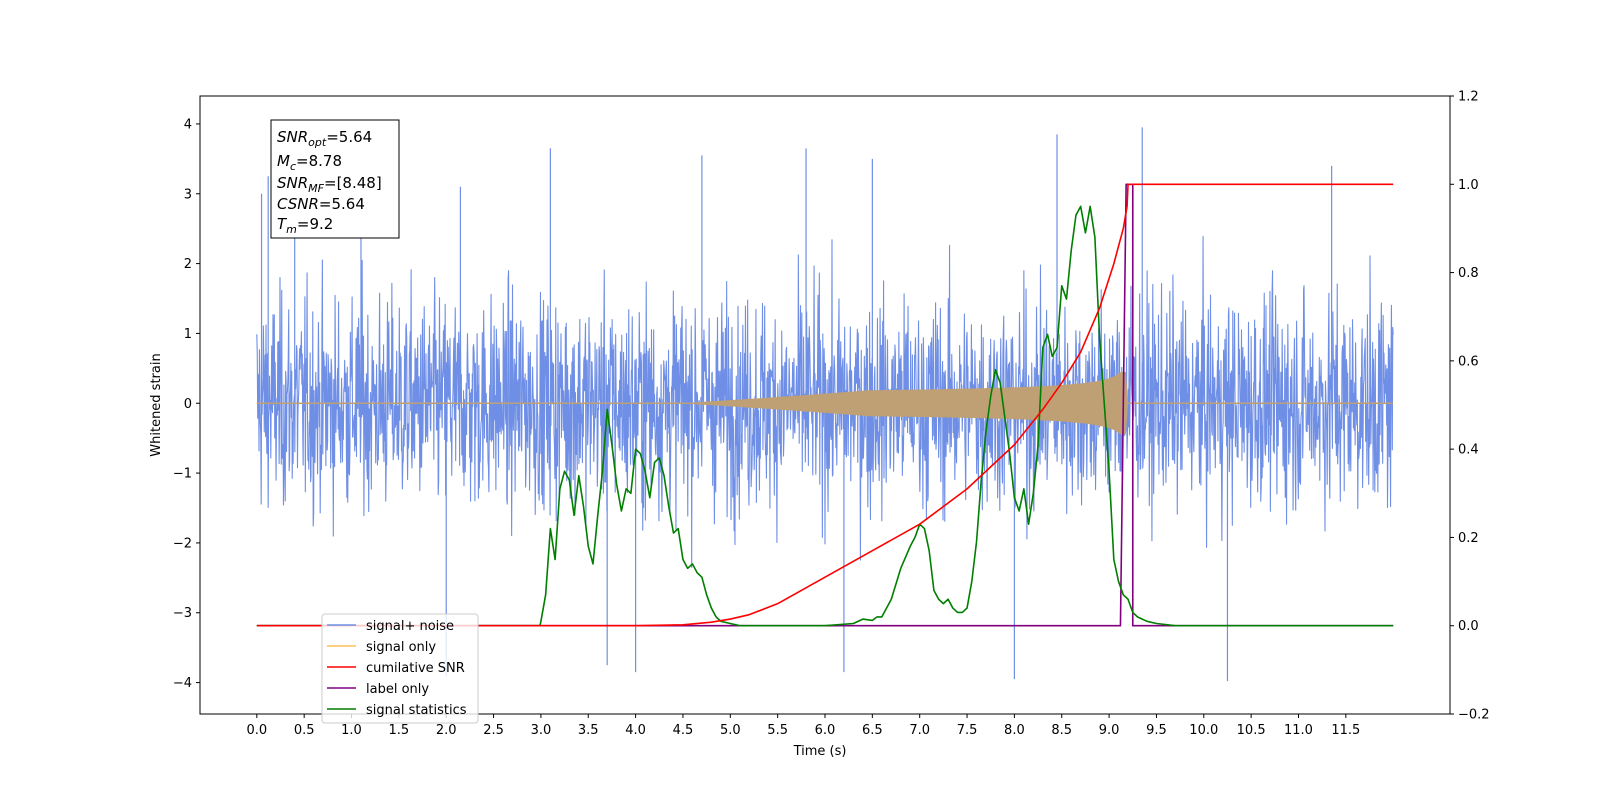 This screenshot has width=1600, height=800. I want to click on x-tick-label: 5.0, so click(730, 730).